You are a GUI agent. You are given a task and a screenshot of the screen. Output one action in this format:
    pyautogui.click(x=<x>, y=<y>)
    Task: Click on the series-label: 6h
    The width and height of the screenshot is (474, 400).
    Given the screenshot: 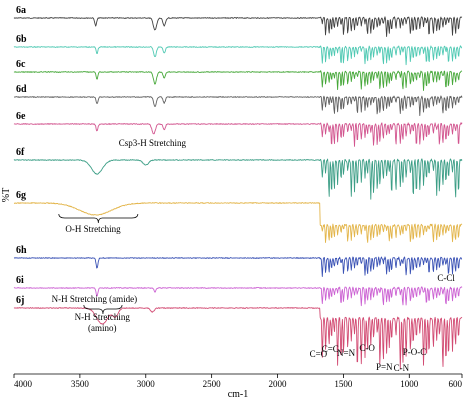 What is the action you would take?
    pyautogui.click(x=21, y=250)
    